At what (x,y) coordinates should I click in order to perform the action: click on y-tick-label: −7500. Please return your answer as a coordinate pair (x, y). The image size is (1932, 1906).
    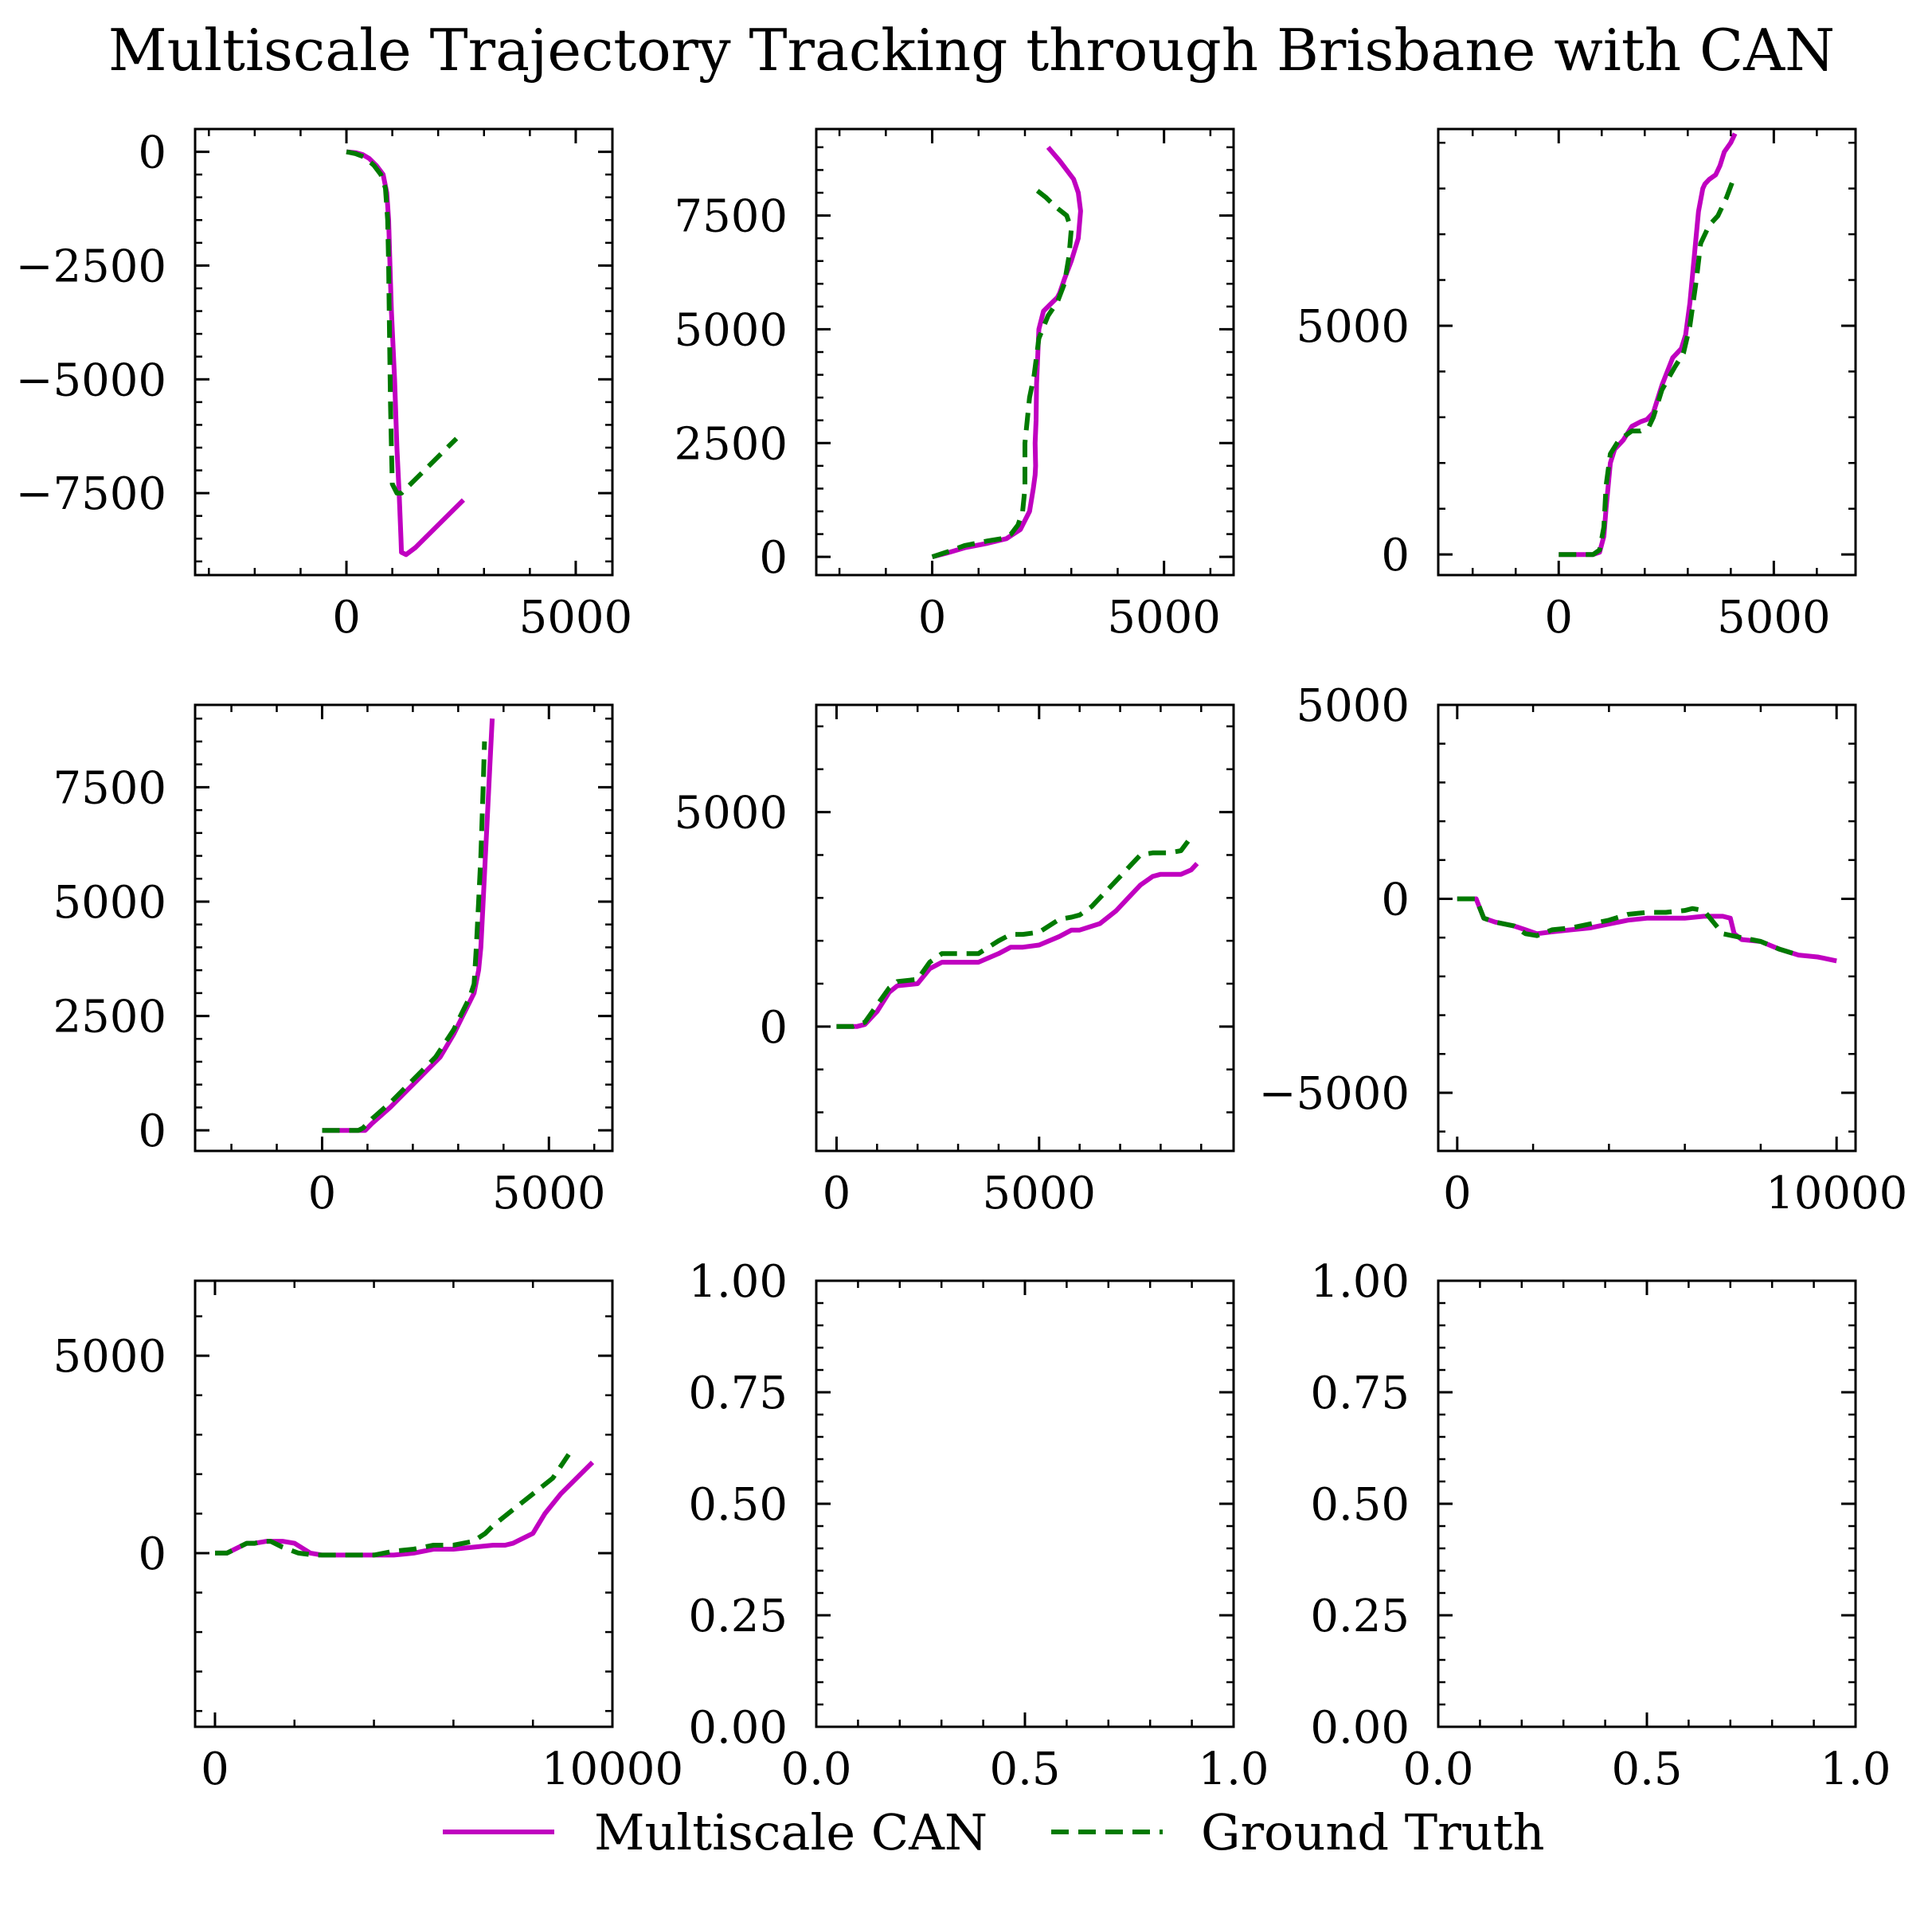
    Looking at the image, I should click on (91, 494).